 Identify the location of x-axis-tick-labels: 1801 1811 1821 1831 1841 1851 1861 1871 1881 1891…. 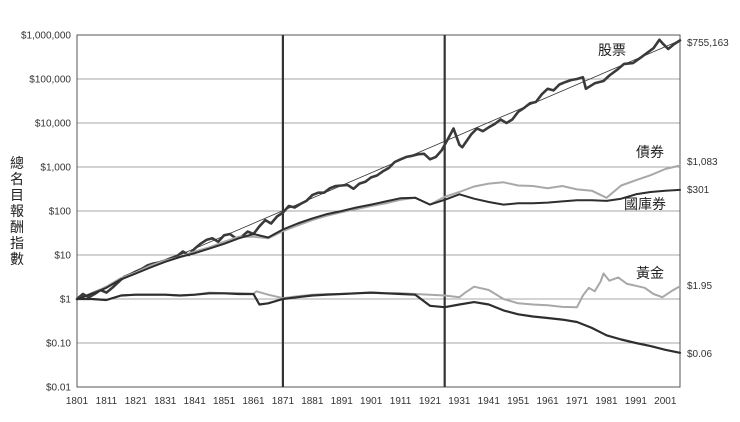
(371, 401).